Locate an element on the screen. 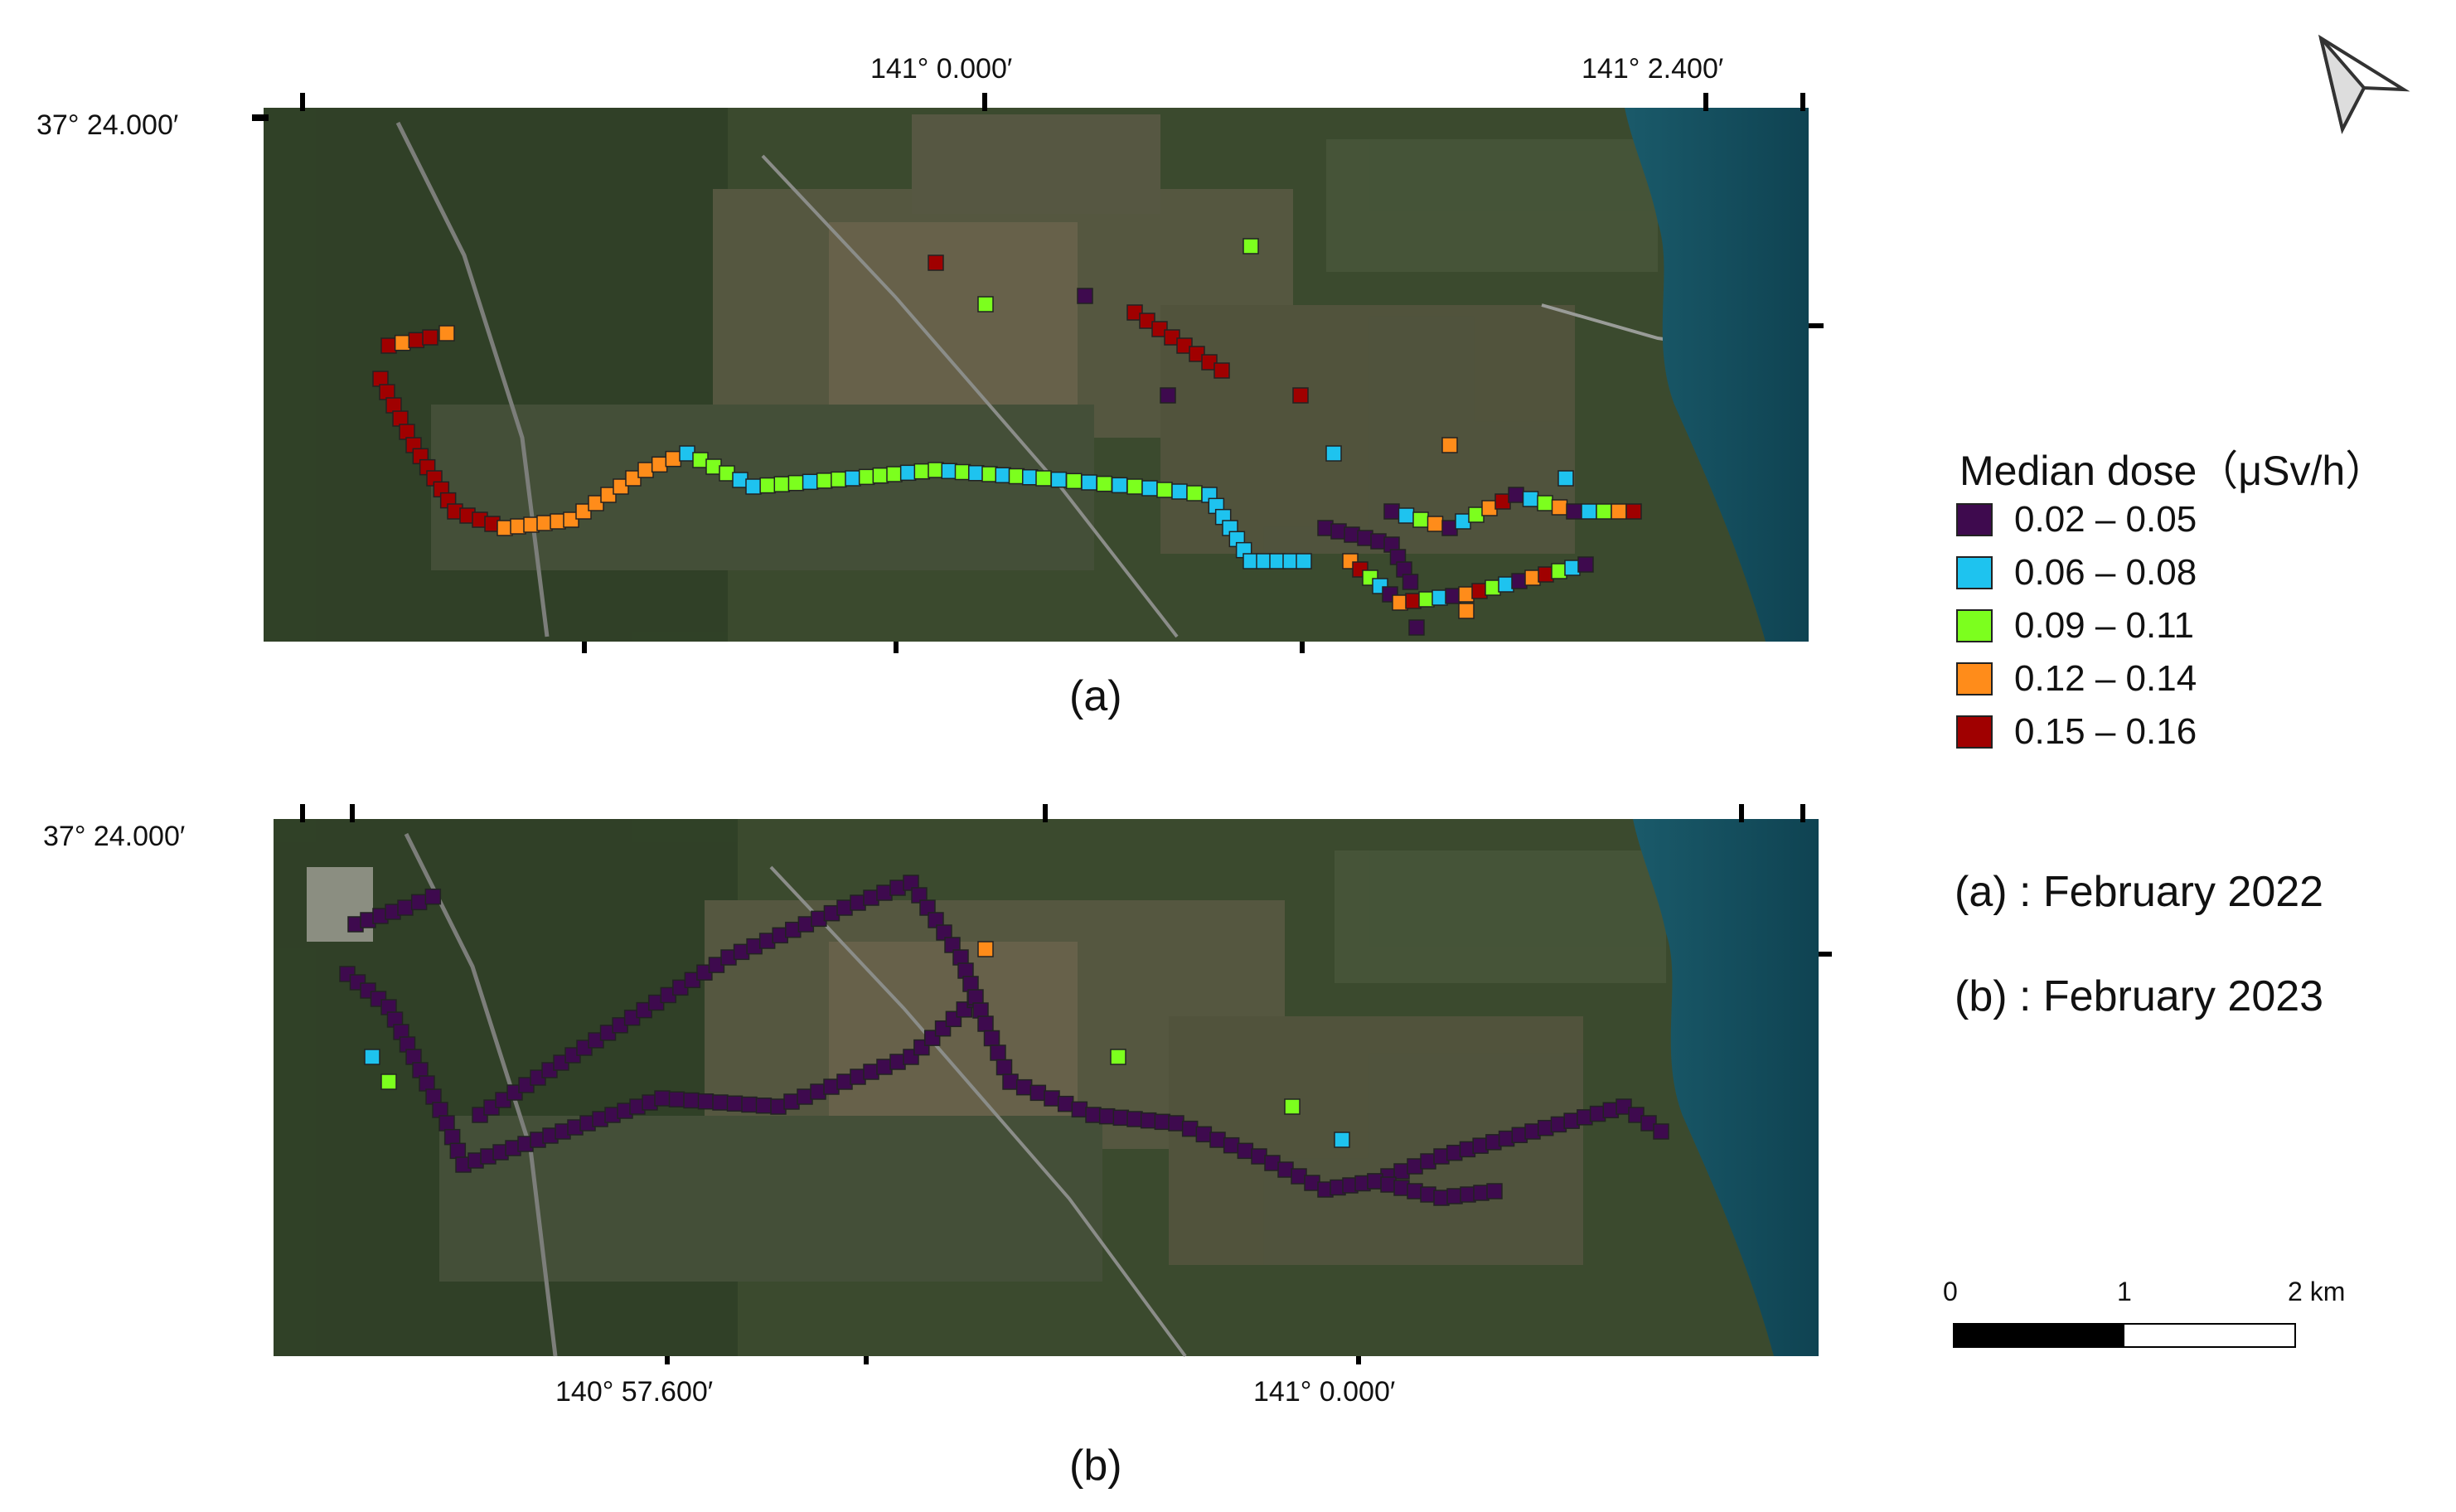 The height and width of the screenshot is (1512, 2456). legend-title: Median dose（μSv/h） is located at coordinates (2173, 471).